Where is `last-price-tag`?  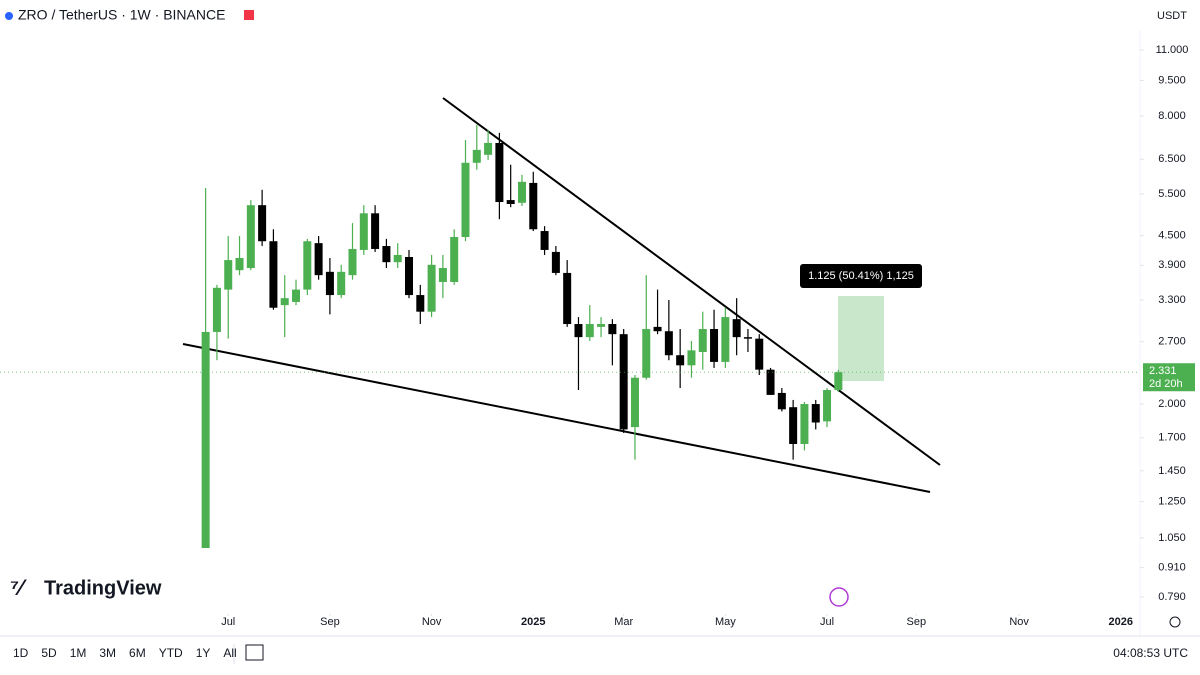
last-price-tag is located at coordinates (1169, 377).